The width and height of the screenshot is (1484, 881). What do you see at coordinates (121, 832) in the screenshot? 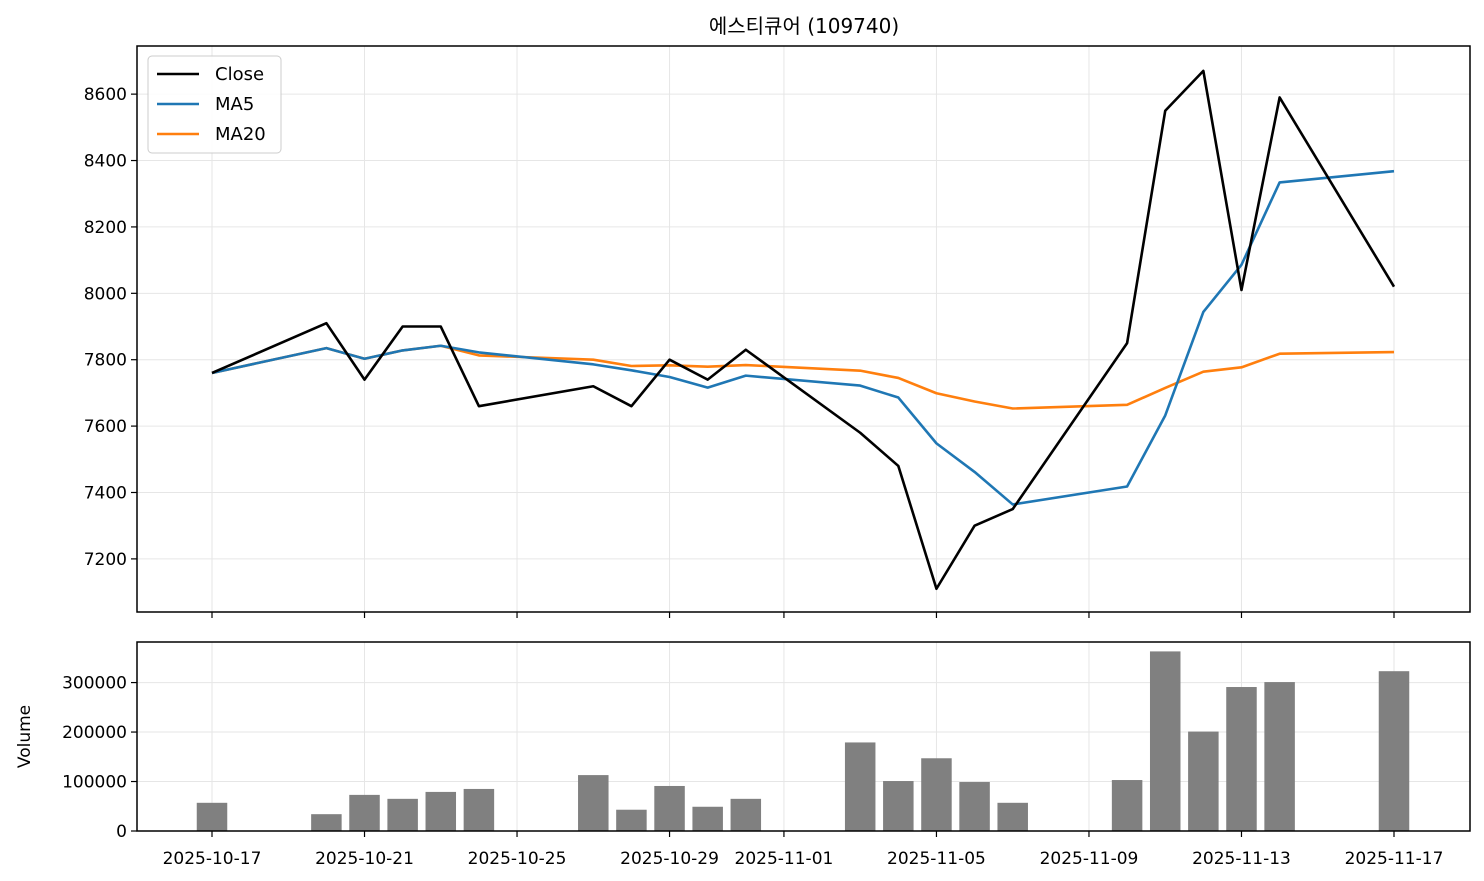
I see `volume-y-tick-label: 0` at bounding box center [121, 832].